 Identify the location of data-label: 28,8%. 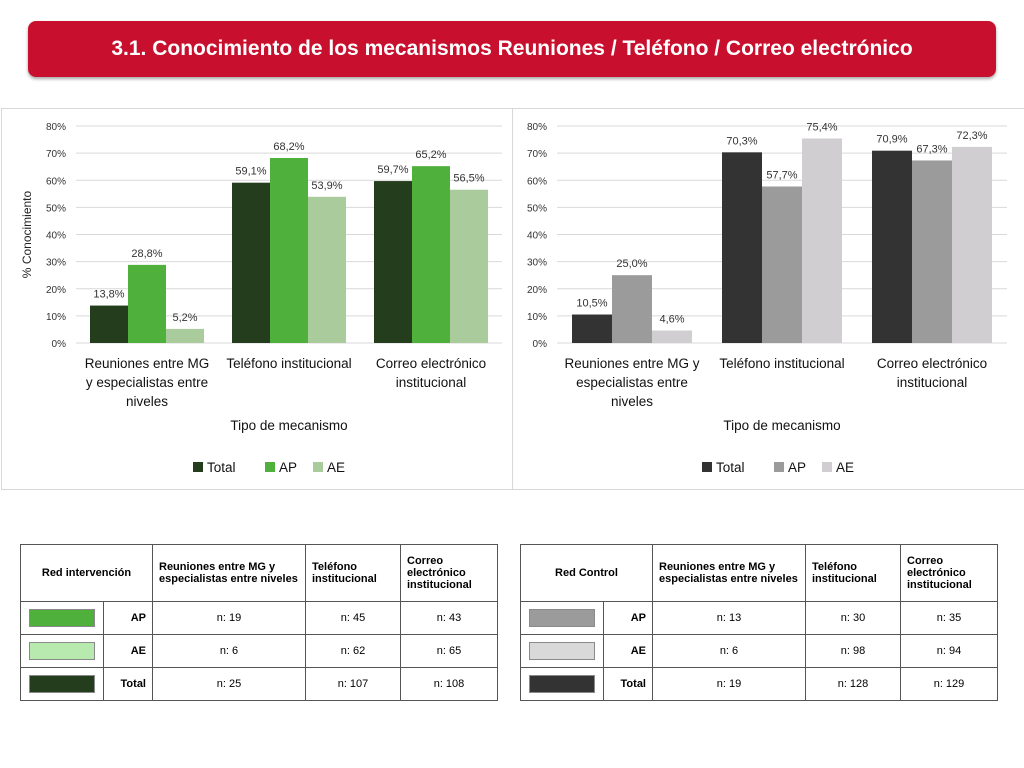
(146, 254).